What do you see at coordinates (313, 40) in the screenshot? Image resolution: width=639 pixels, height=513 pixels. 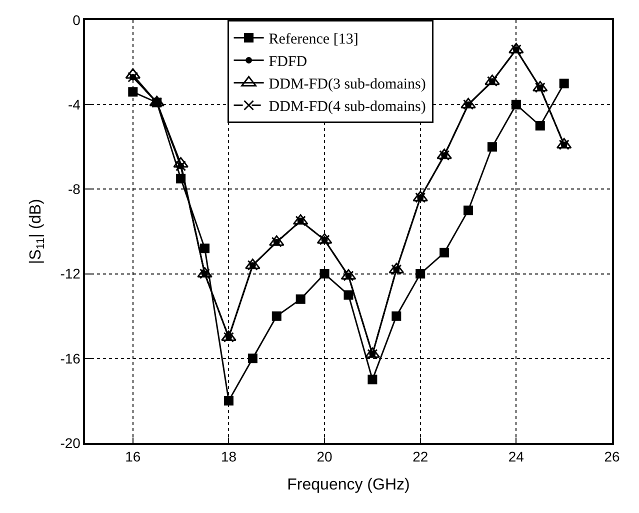 I see `legend-label: Reference [13]` at bounding box center [313, 40].